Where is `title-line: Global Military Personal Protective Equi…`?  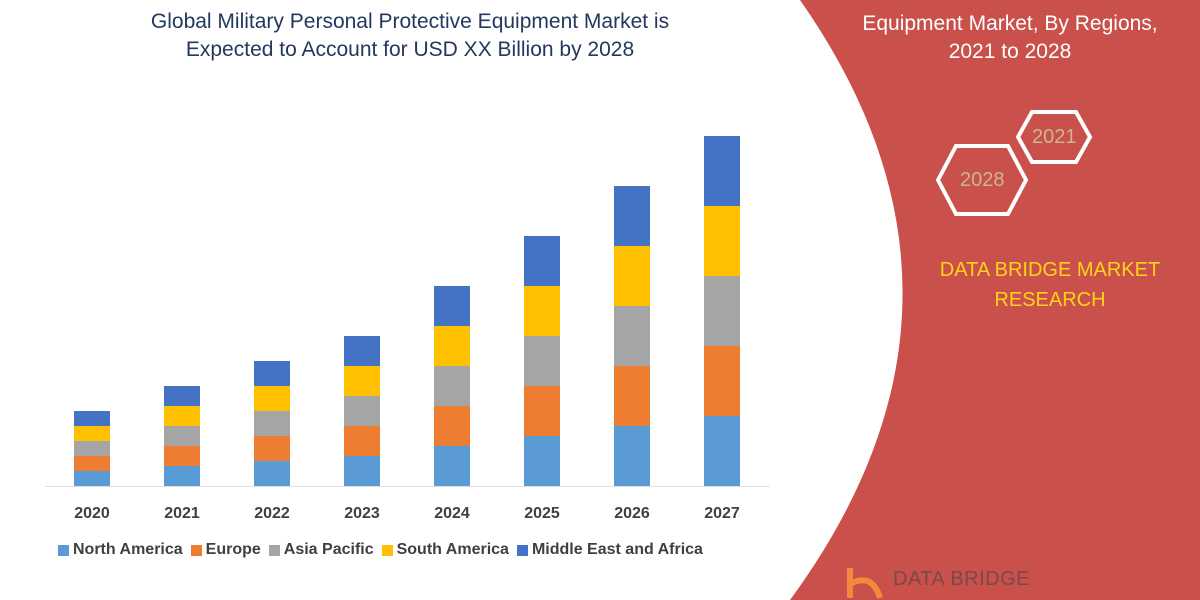 title-line: Global Military Personal Protective Equi… is located at coordinates (410, 21).